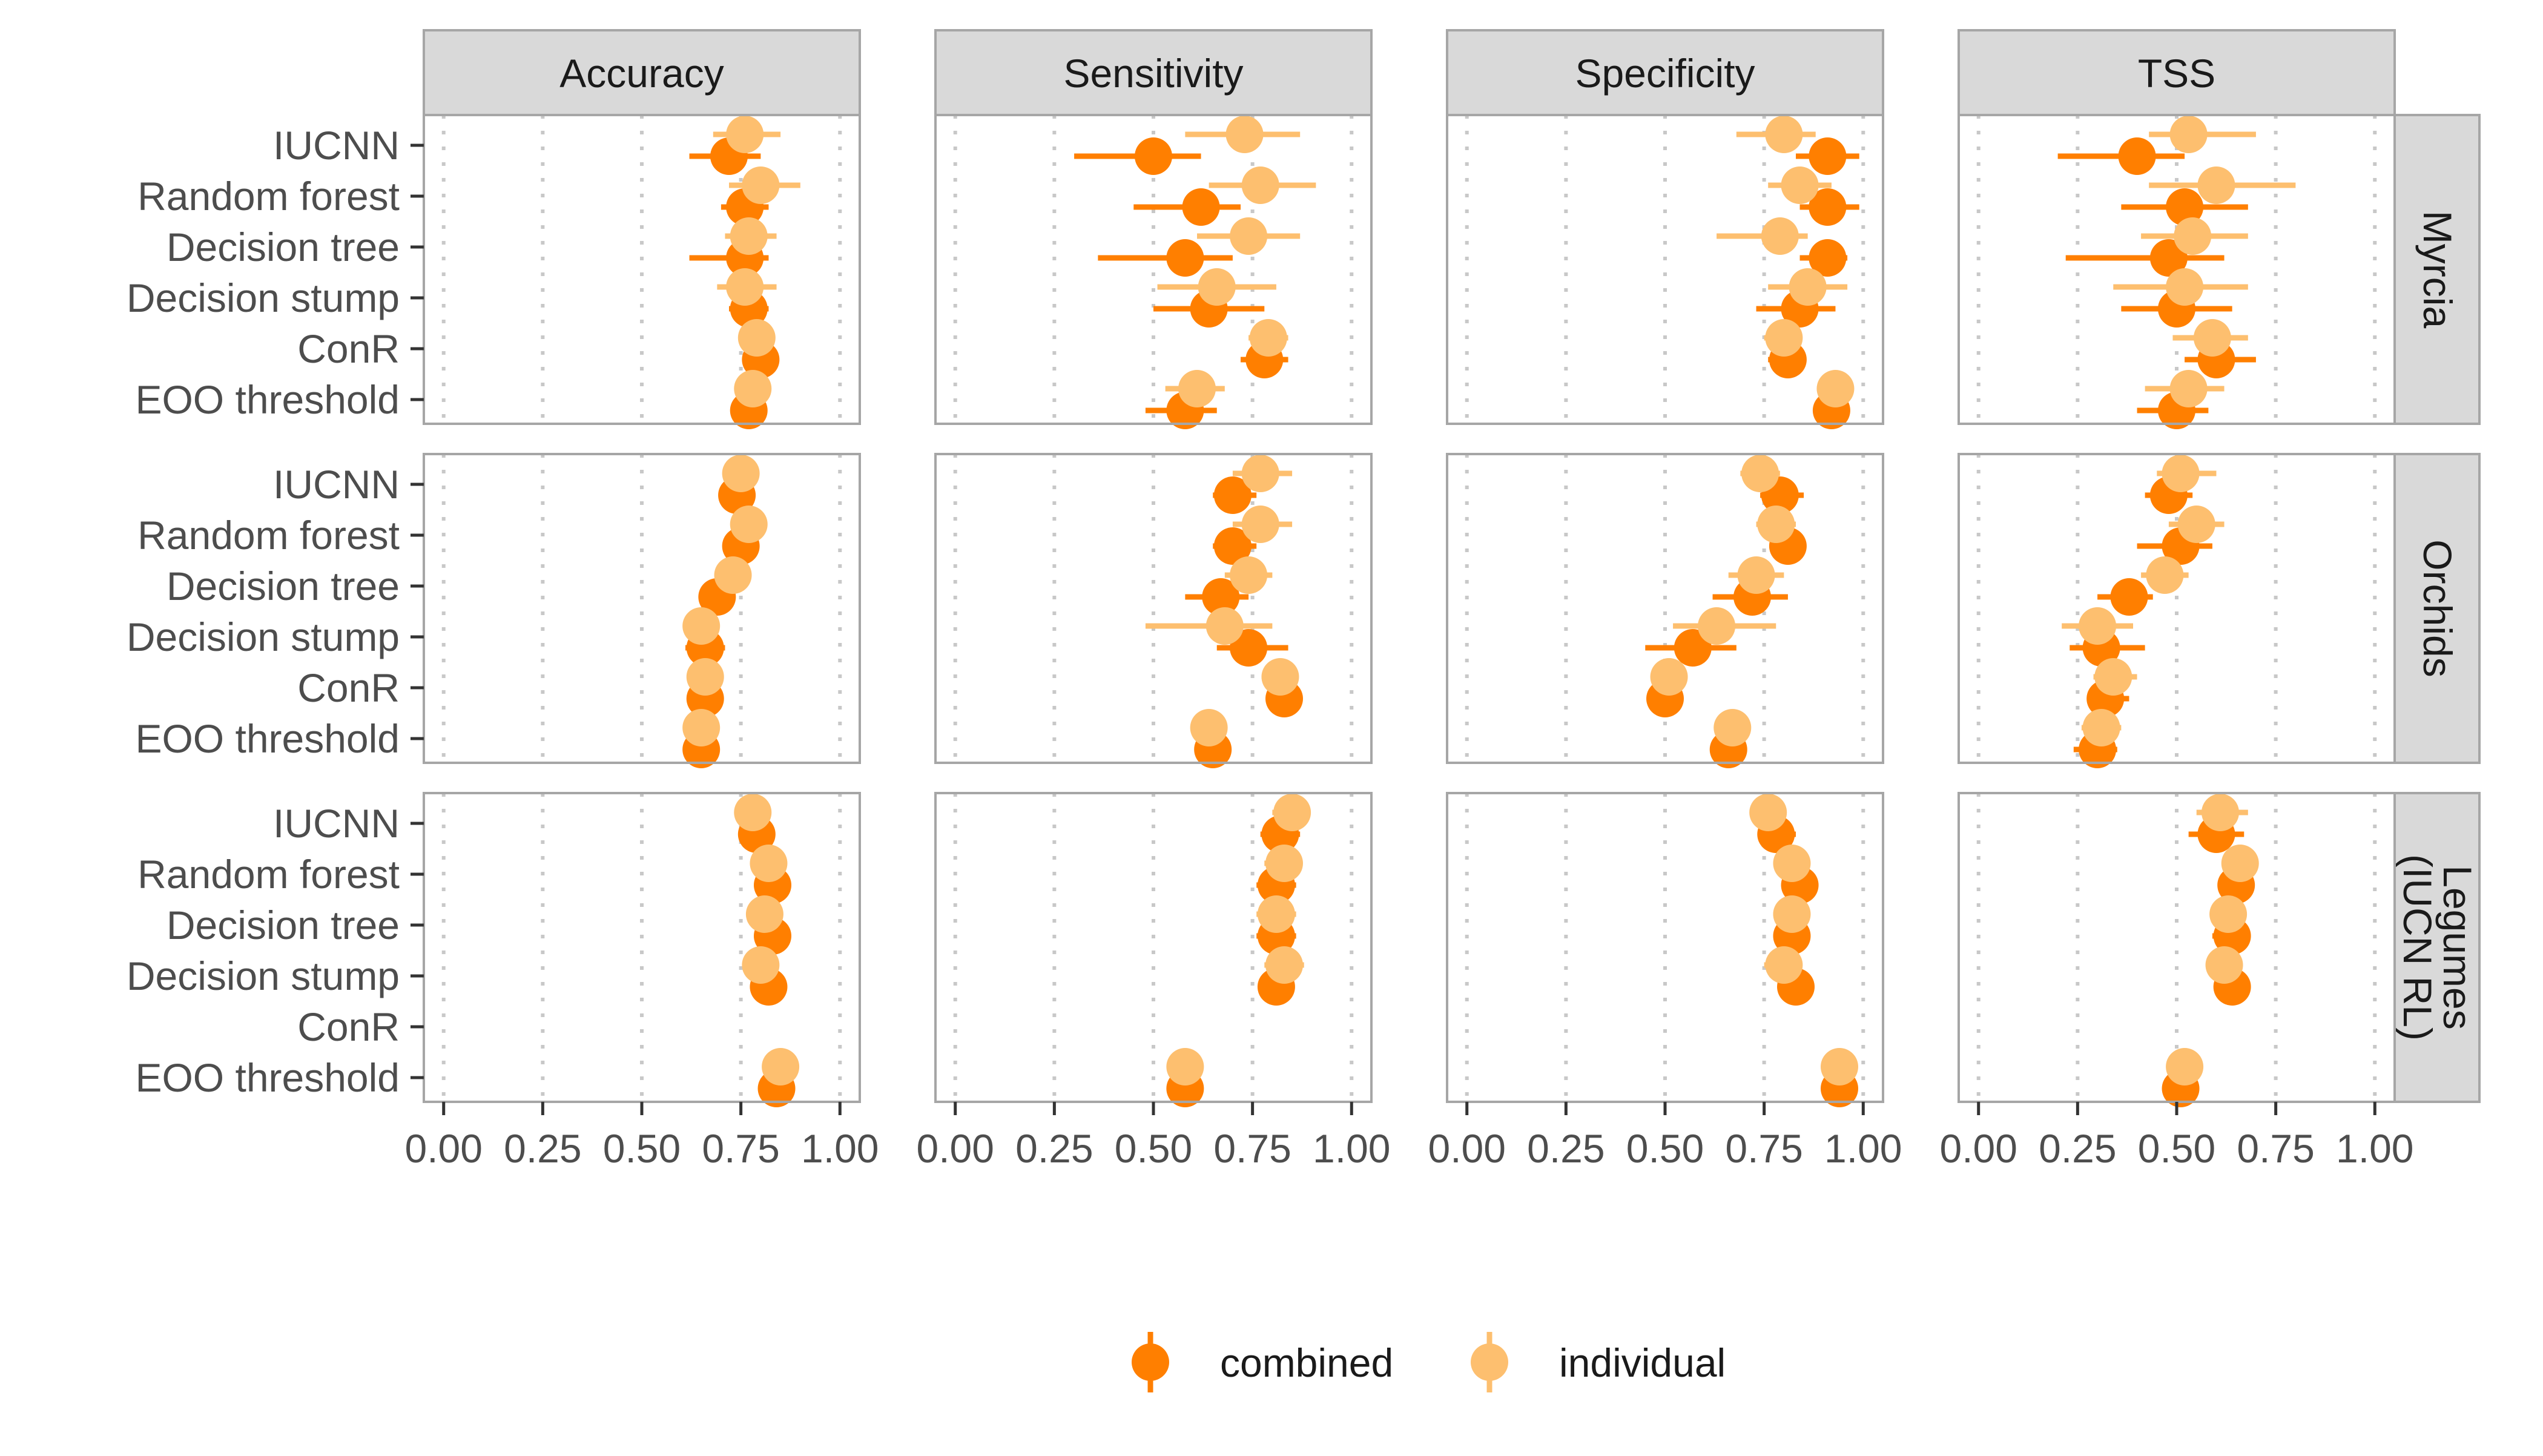 This screenshot has height=1456, width=2543. What do you see at coordinates (267, 1077) in the screenshot?
I see `y-tick-label-eoo-threshold: EOO threshold` at bounding box center [267, 1077].